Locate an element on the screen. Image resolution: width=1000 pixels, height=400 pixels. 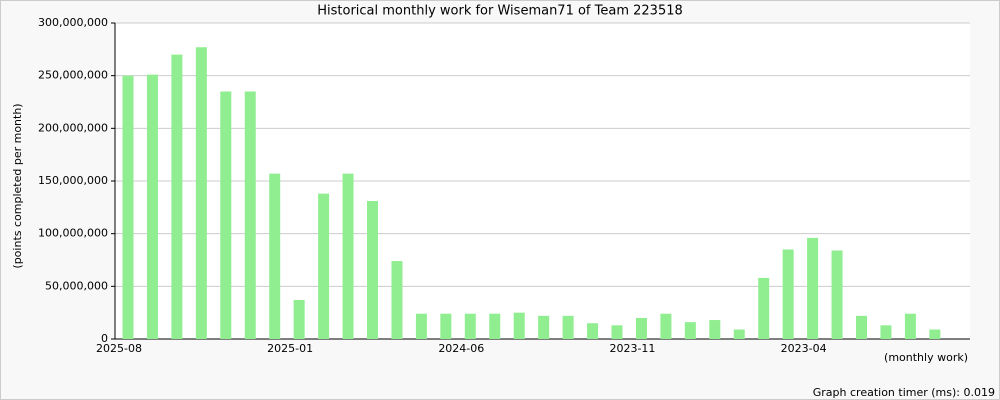
x-tick-label: 2023-11 is located at coordinates (632, 348).